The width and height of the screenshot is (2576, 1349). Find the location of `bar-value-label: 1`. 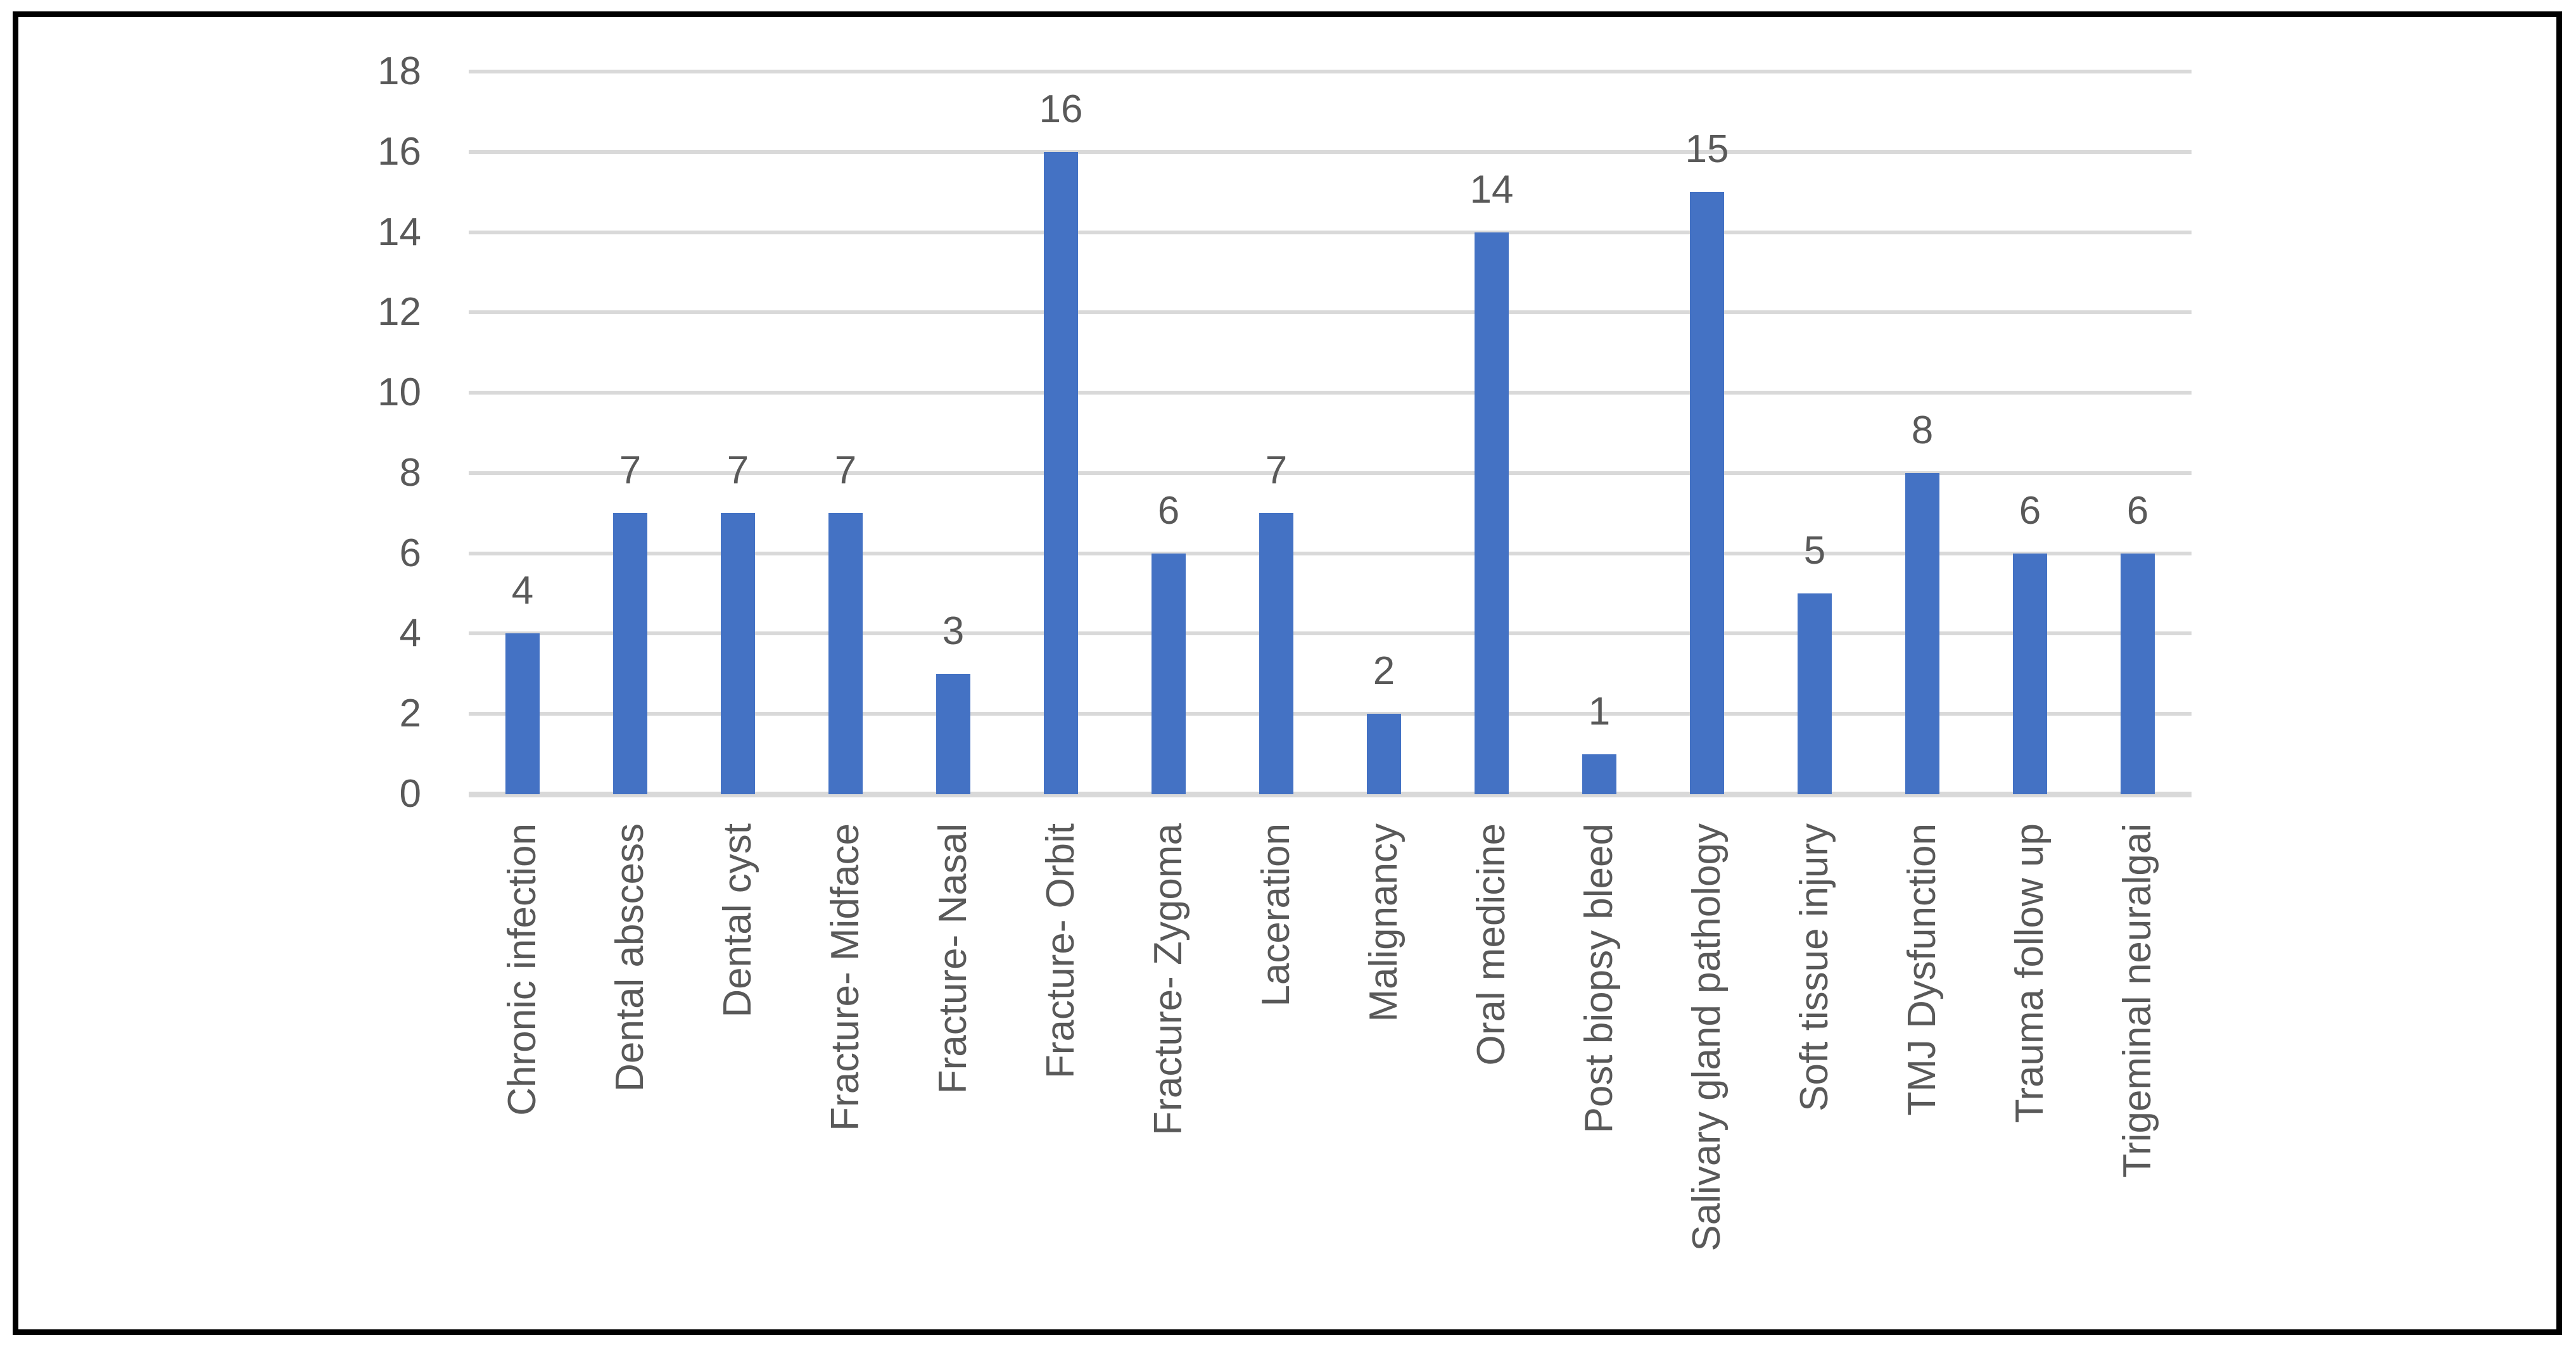

bar-value-label: 1 is located at coordinates (1599, 711).